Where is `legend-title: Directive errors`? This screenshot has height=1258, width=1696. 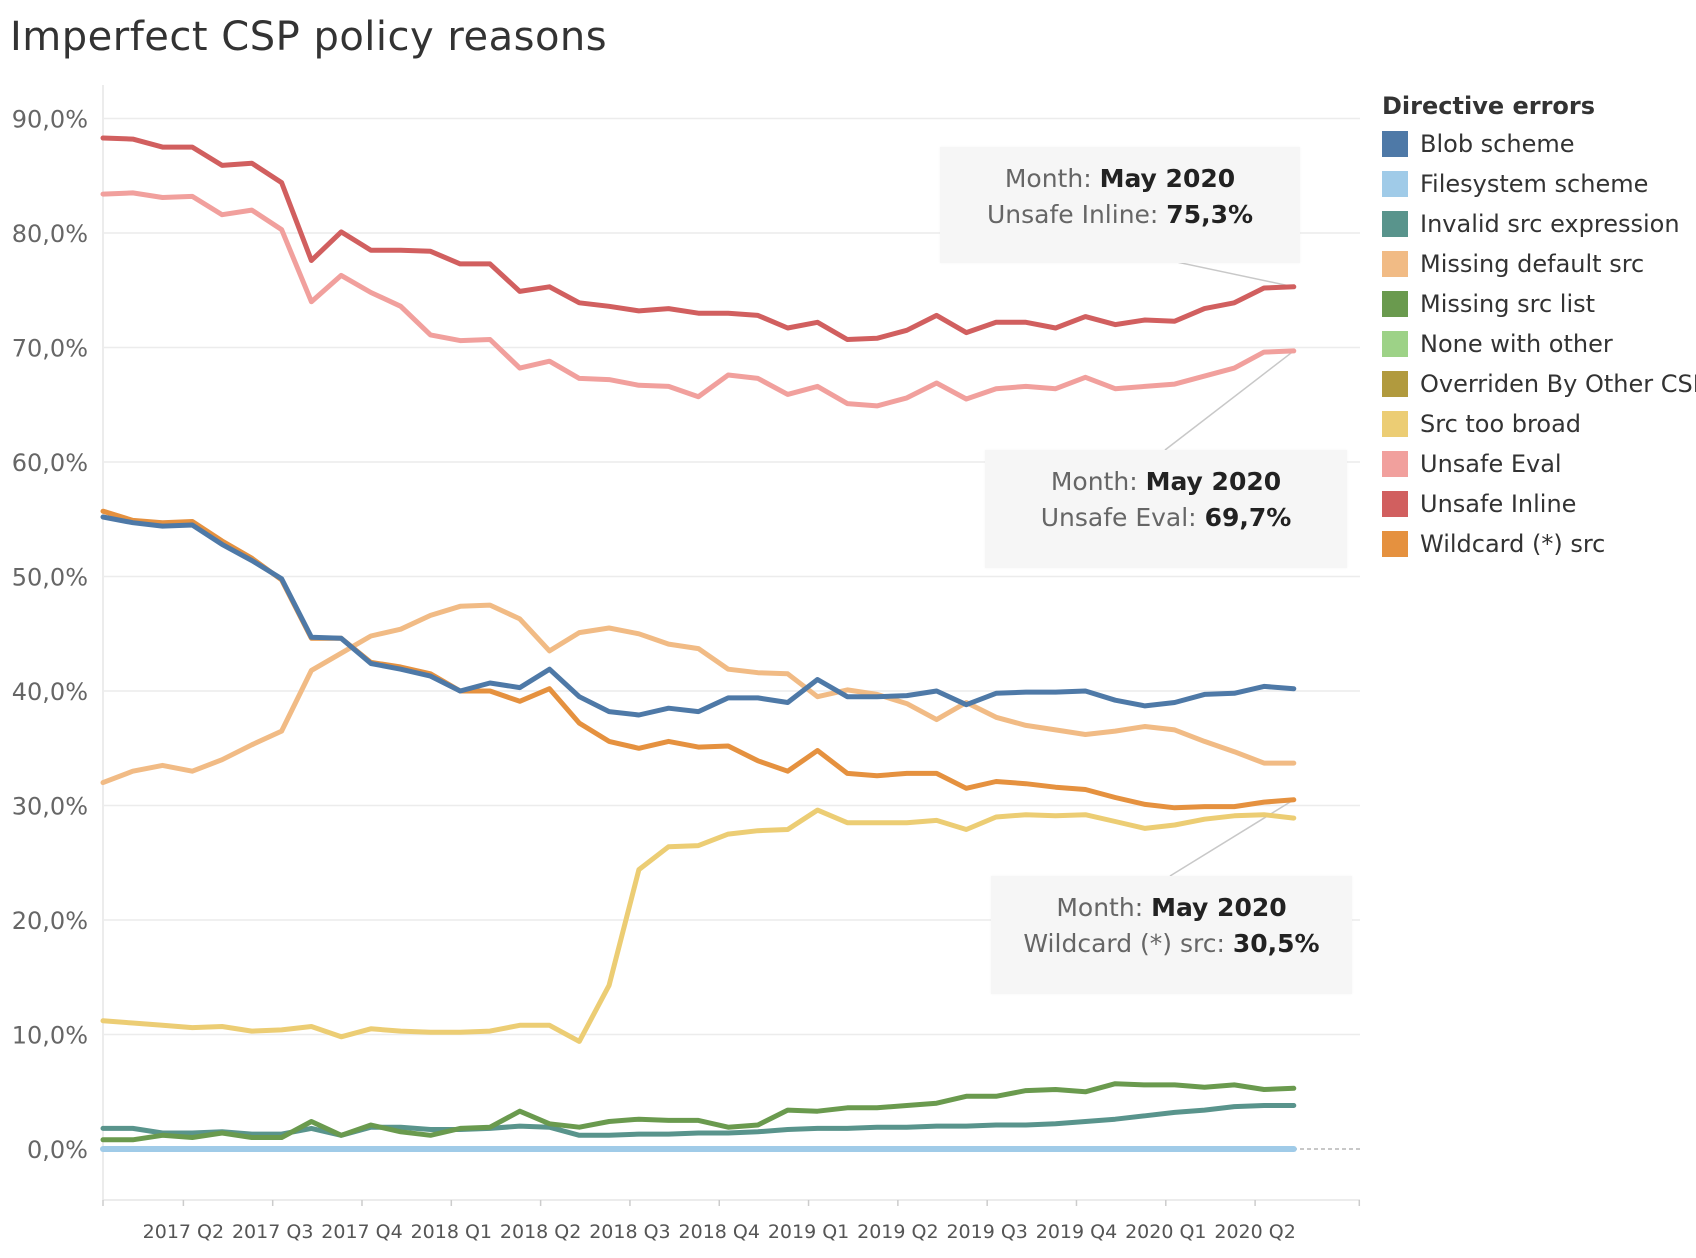 legend-title: Directive errors is located at coordinates (1489, 106).